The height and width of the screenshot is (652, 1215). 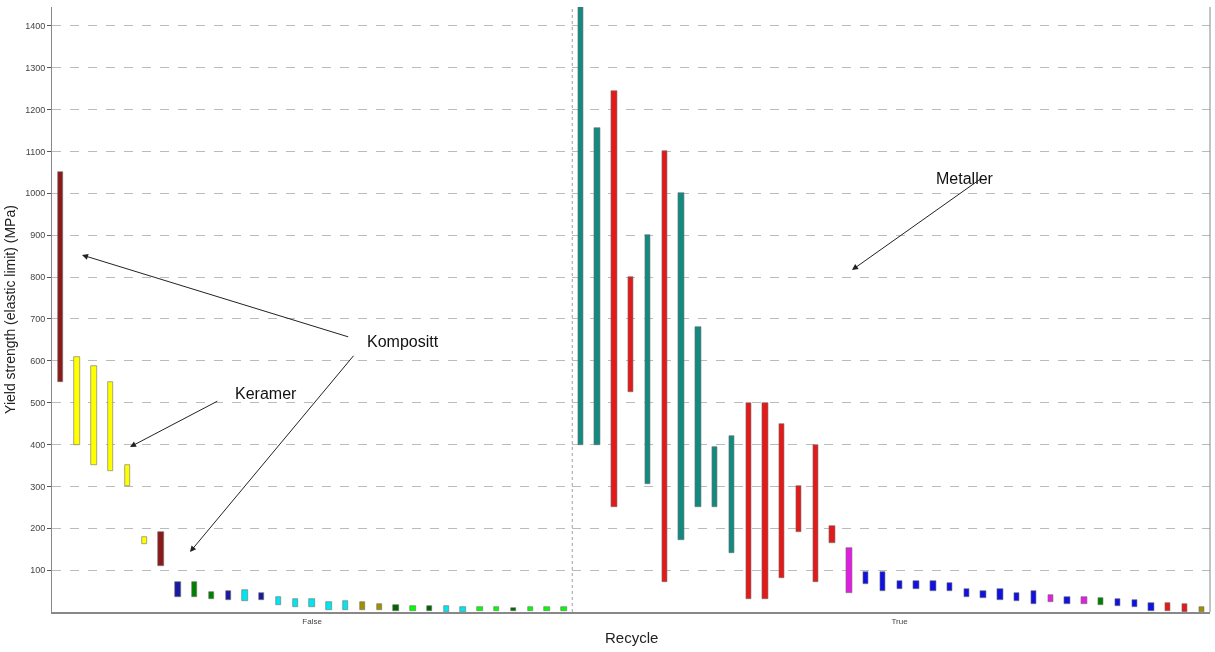 What do you see at coordinates (38, 570) in the screenshot?
I see `y-tick-label: 100` at bounding box center [38, 570].